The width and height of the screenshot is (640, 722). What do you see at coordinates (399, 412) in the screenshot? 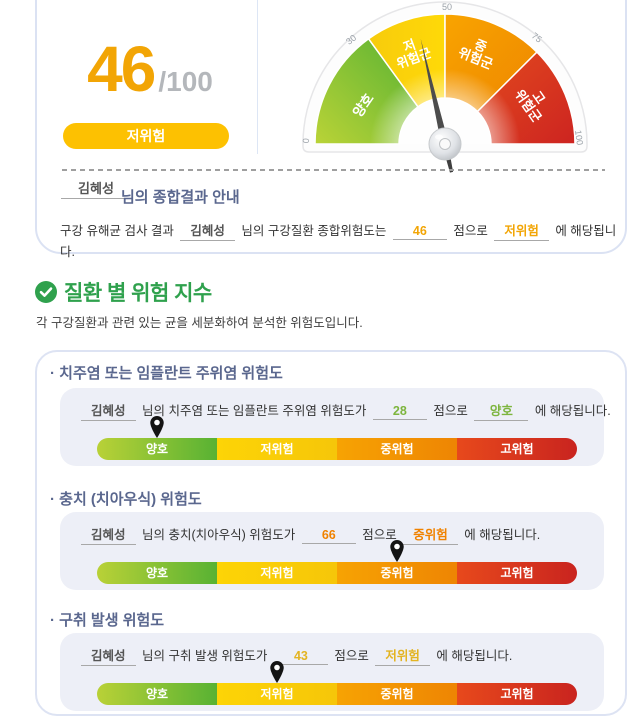
I see `risk-score: 28` at bounding box center [399, 412].